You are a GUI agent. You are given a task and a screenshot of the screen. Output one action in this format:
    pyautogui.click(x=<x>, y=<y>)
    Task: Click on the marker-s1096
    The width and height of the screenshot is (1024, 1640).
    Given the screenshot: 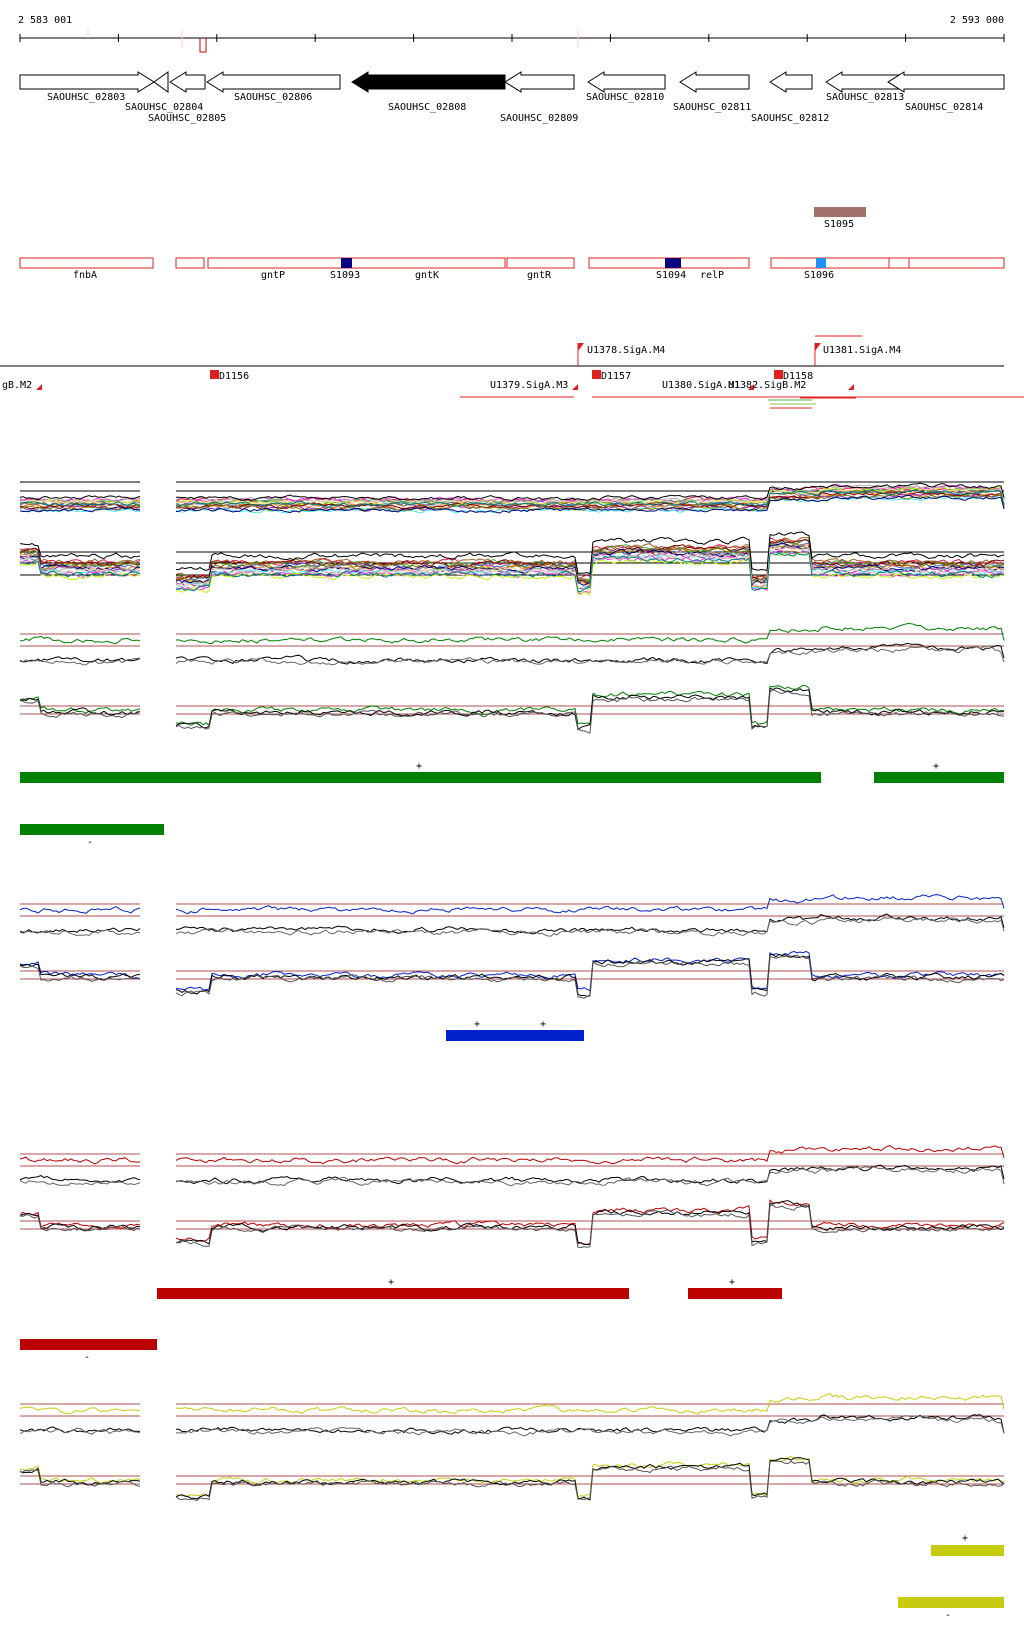 What is the action you would take?
    pyautogui.click(x=821, y=263)
    